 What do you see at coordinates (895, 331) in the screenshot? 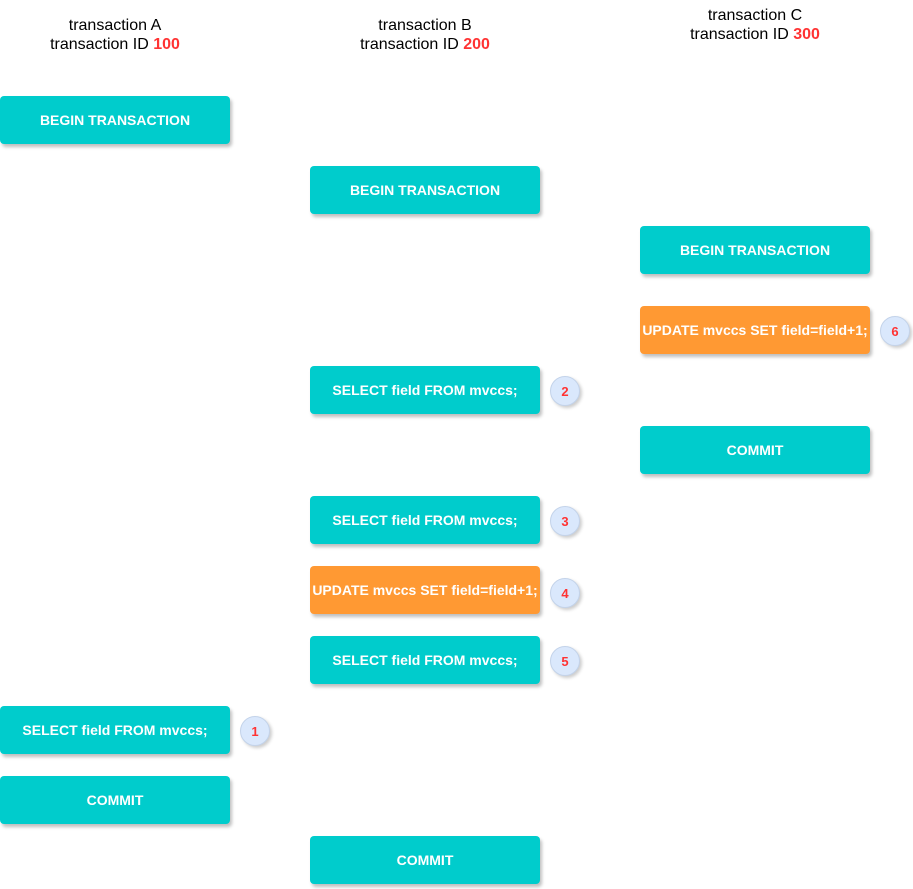
I see `step-badge-6: 6` at bounding box center [895, 331].